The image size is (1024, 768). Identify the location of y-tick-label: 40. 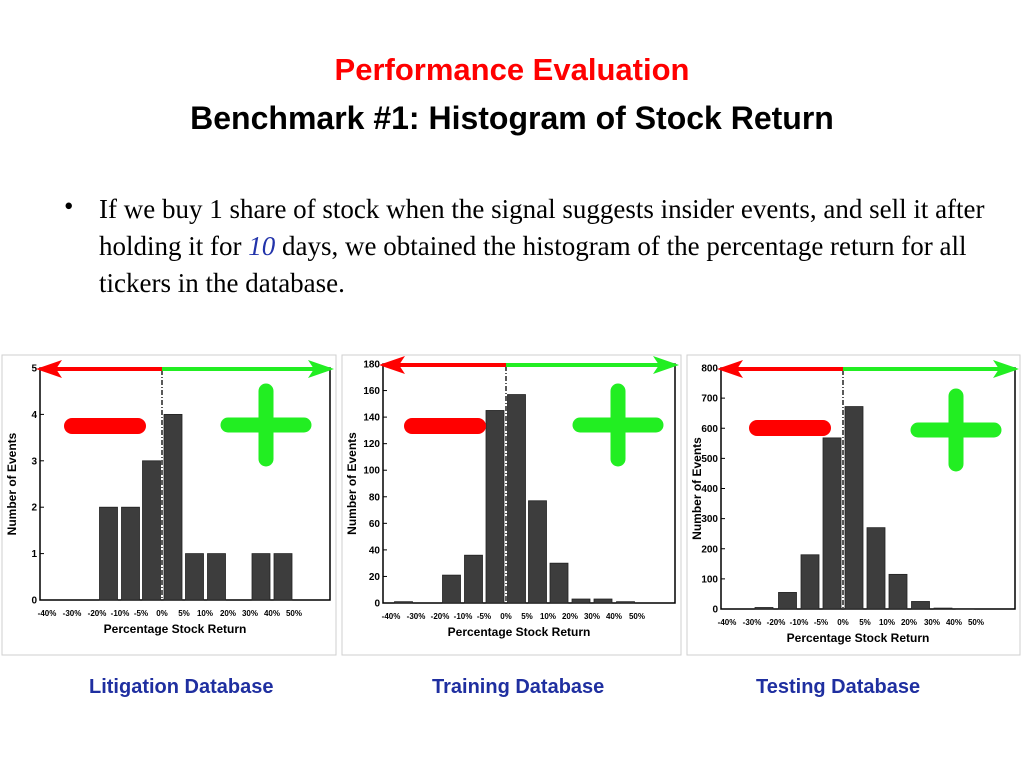
(375, 550).